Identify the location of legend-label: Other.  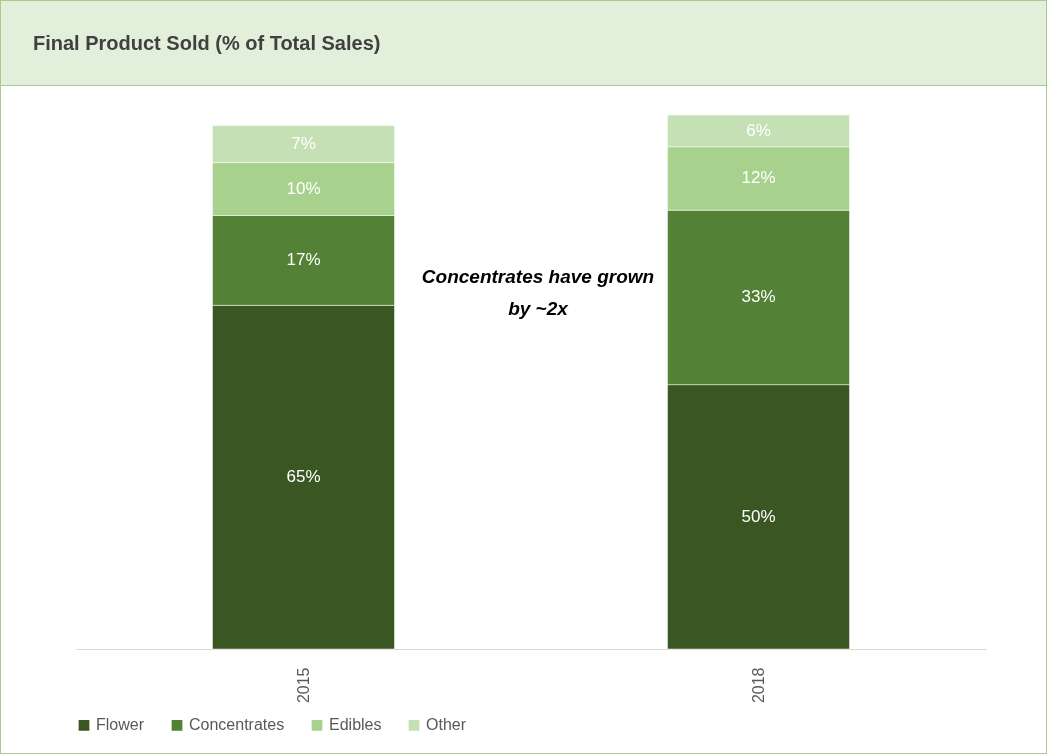
(446, 725).